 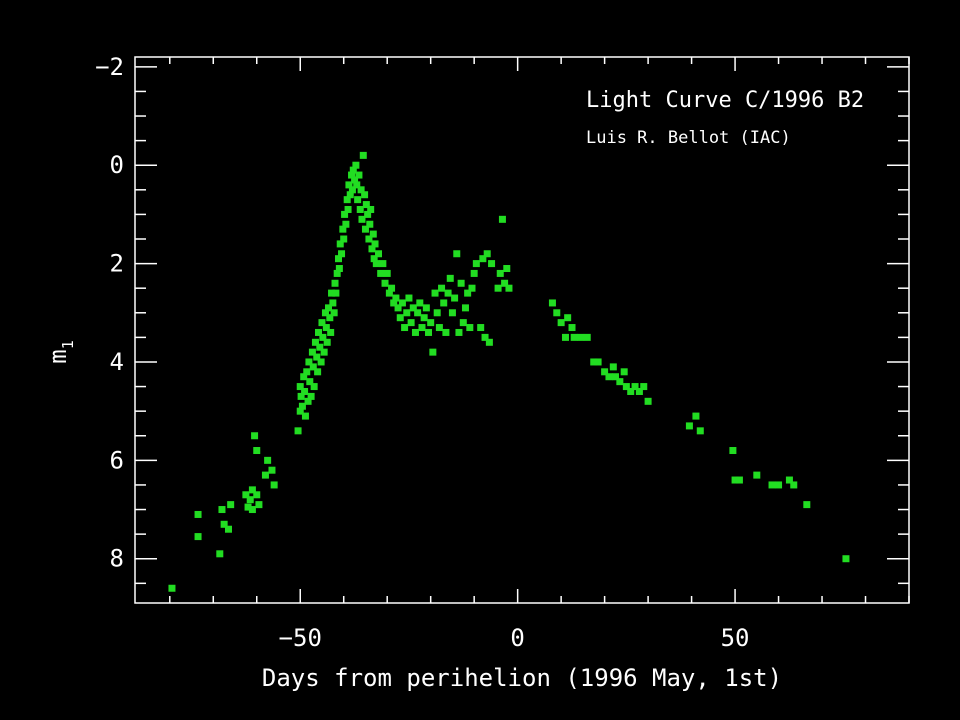 I want to click on x-tick-label: 0, so click(x=517, y=638).